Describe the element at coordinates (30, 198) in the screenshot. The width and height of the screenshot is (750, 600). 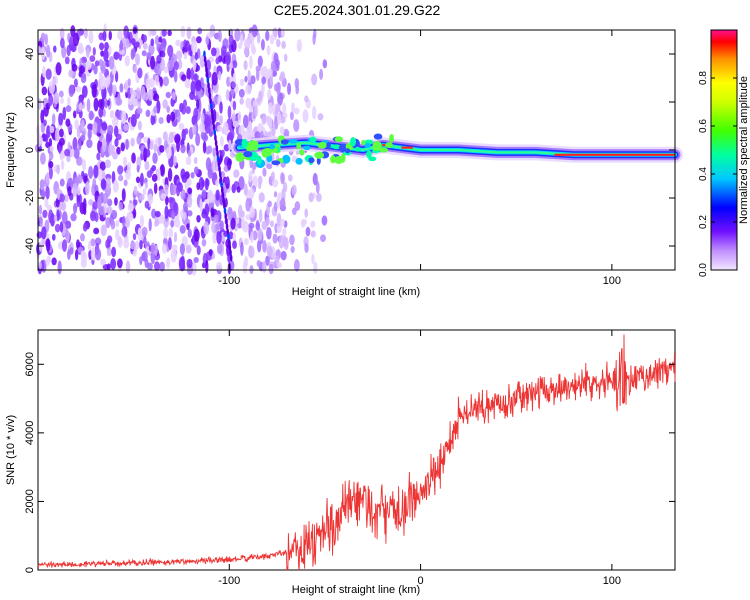
I see `spectrogram-y-tick-label: -20` at that location.